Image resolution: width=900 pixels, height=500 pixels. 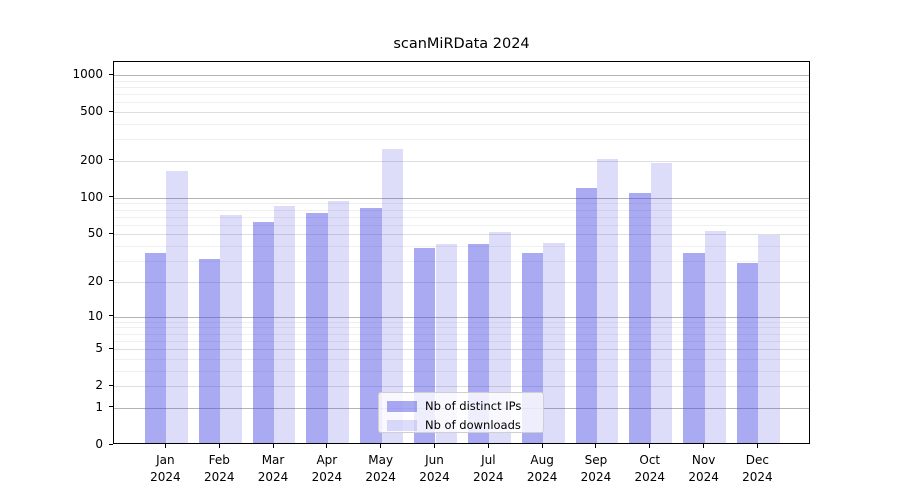 I want to click on y-axis-tick-label: 0, so click(x=99, y=444).